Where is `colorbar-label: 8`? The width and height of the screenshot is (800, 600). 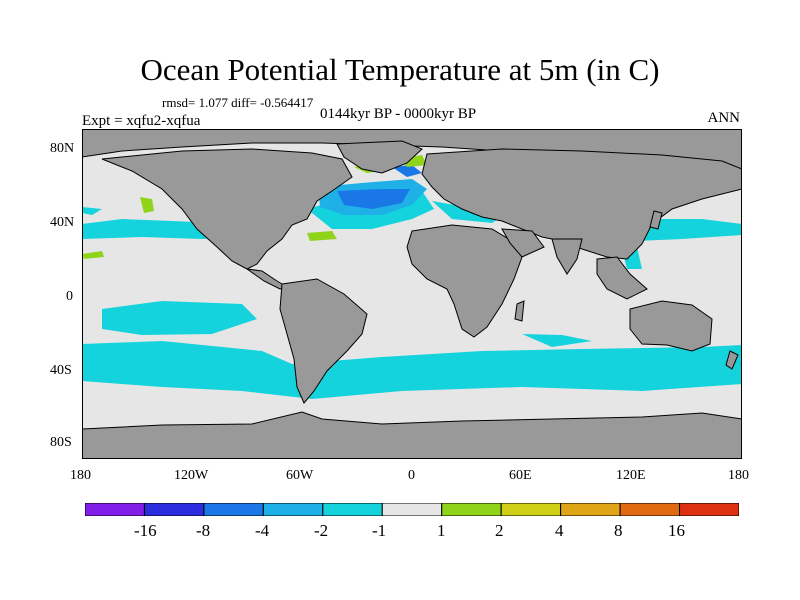 colorbar-label: 8 is located at coordinates (618, 530).